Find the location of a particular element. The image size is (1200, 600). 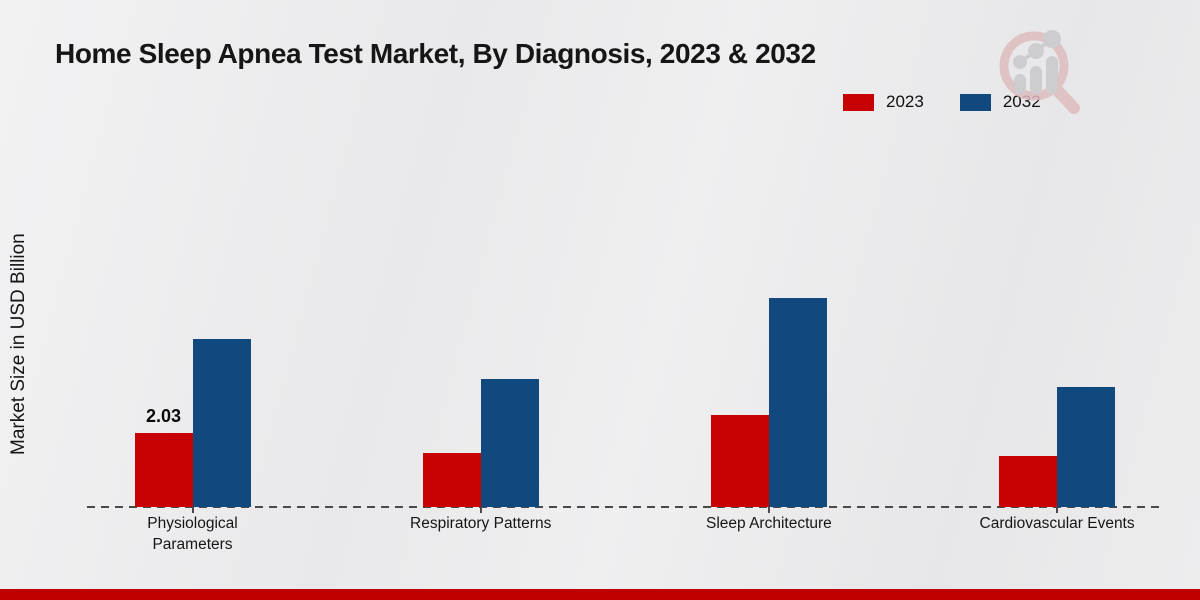

legend-label-2023: 2023 is located at coordinates (905, 101).